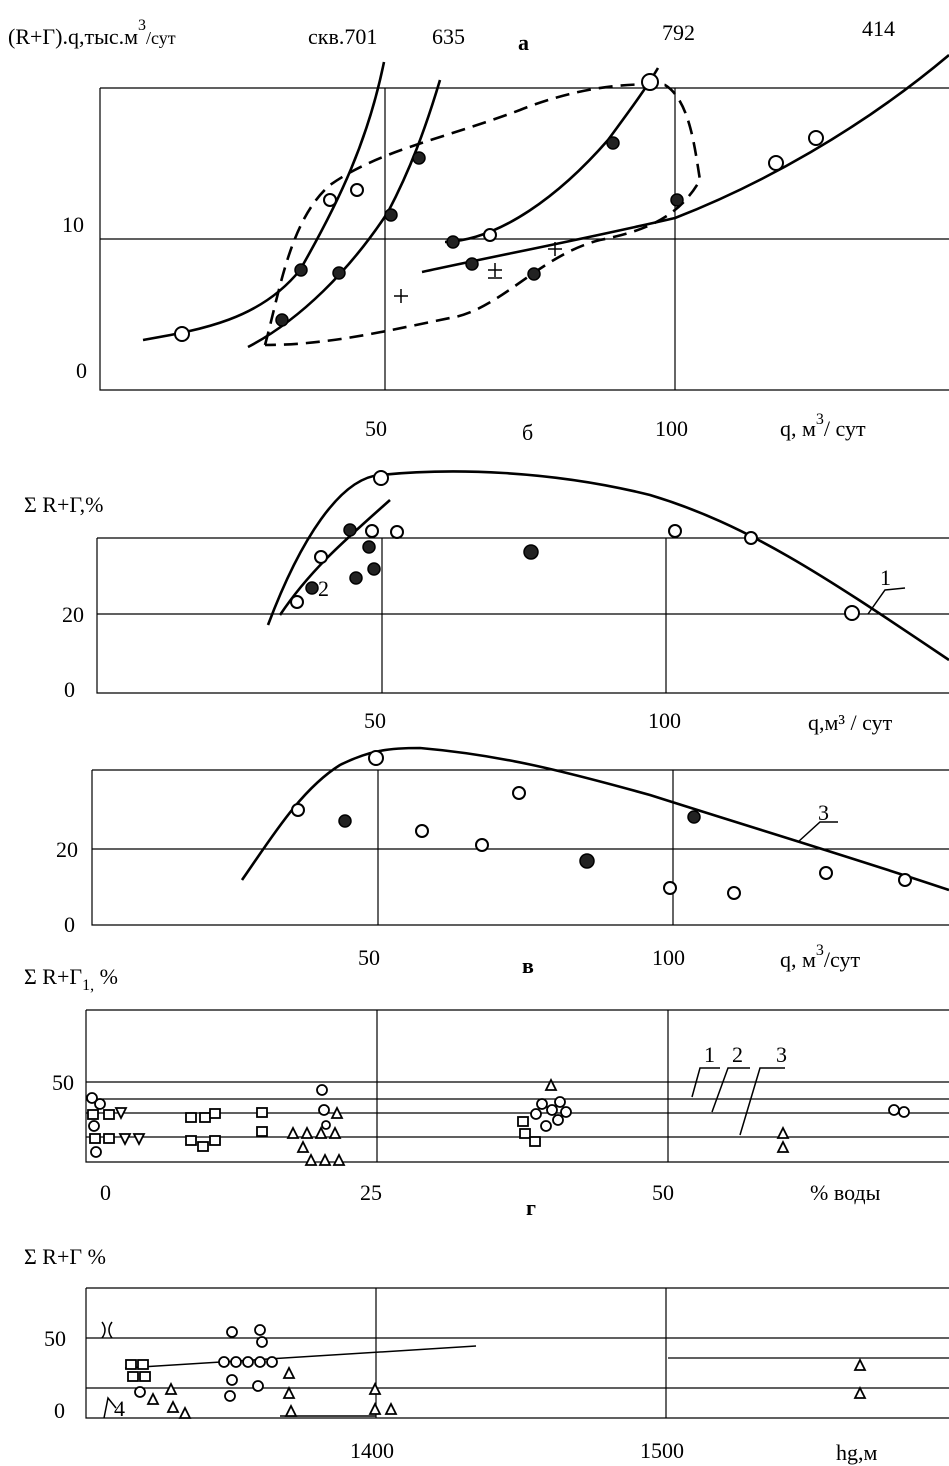 The height and width of the screenshot is (1466, 949). Describe the element at coordinates (69, 689) in the screenshot. I see `panel-b-ytick-0: 0` at that location.